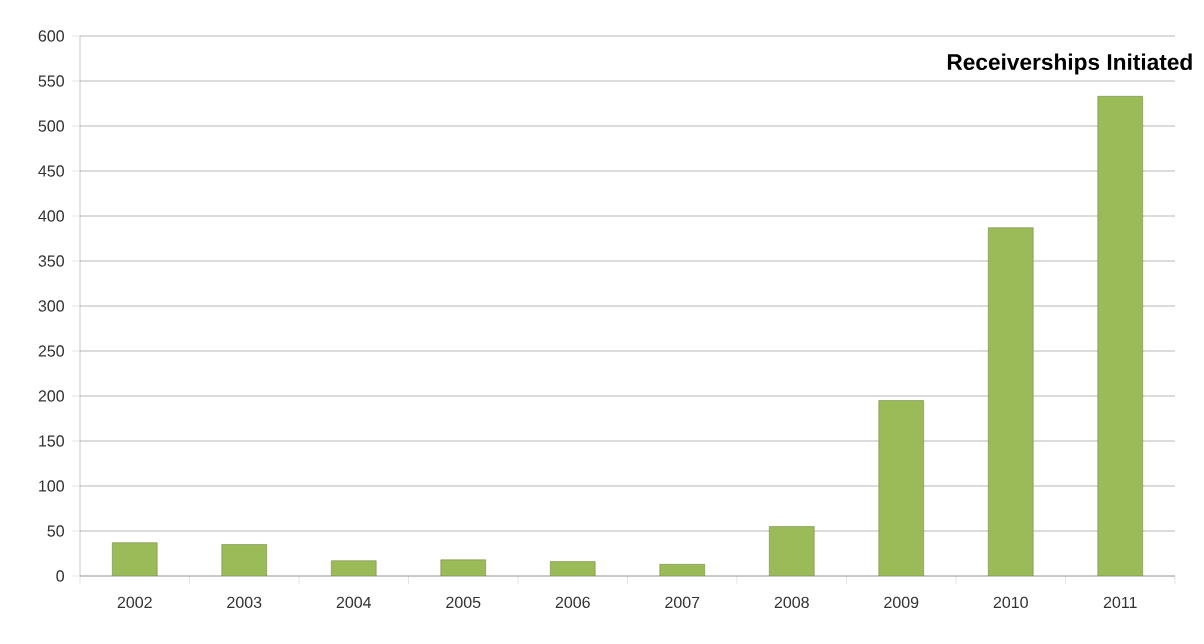  I want to click on y-tick-label: 250, so click(51, 351).